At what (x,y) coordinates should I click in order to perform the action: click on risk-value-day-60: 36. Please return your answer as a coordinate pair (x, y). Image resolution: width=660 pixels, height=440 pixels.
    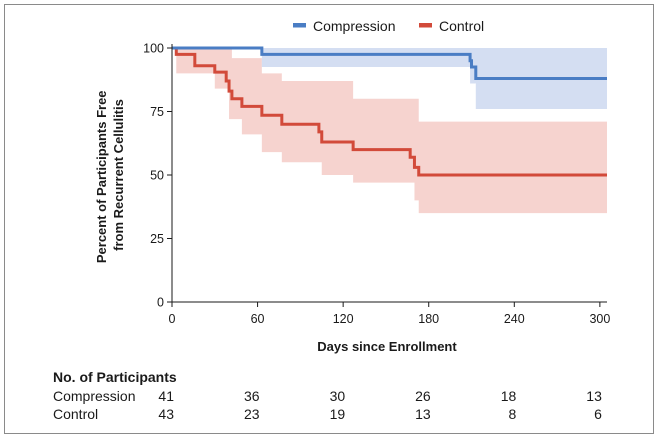
    Looking at the image, I should click on (251, 396).